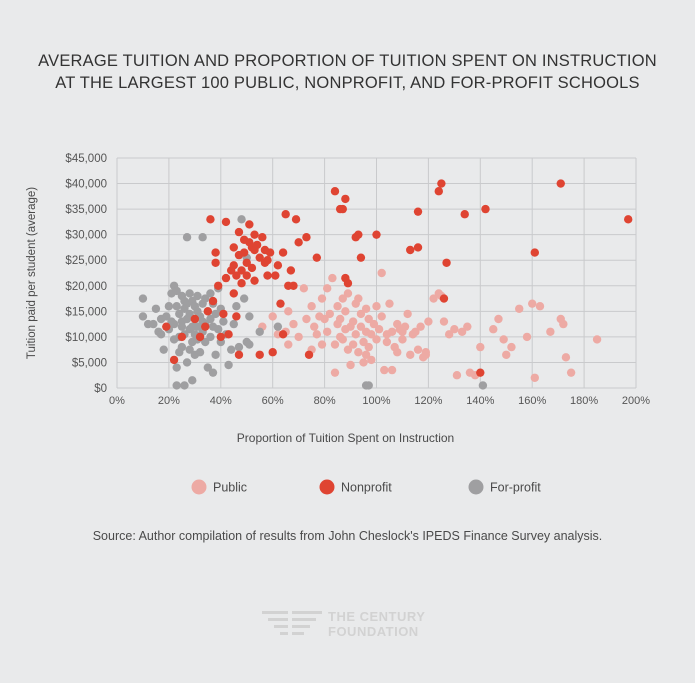 The height and width of the screenshot is (683, 695). What do you see at coordinates (292, 623) in the screenshot?
I see `logo-mark-icon` at bounding box center [292, 623].